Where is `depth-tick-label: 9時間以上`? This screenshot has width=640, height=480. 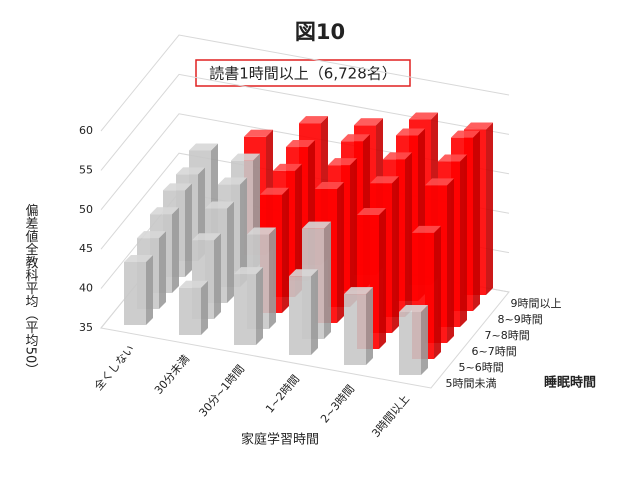 depth-tick-label: 9時間以上 is located at coordinates (536, 303).